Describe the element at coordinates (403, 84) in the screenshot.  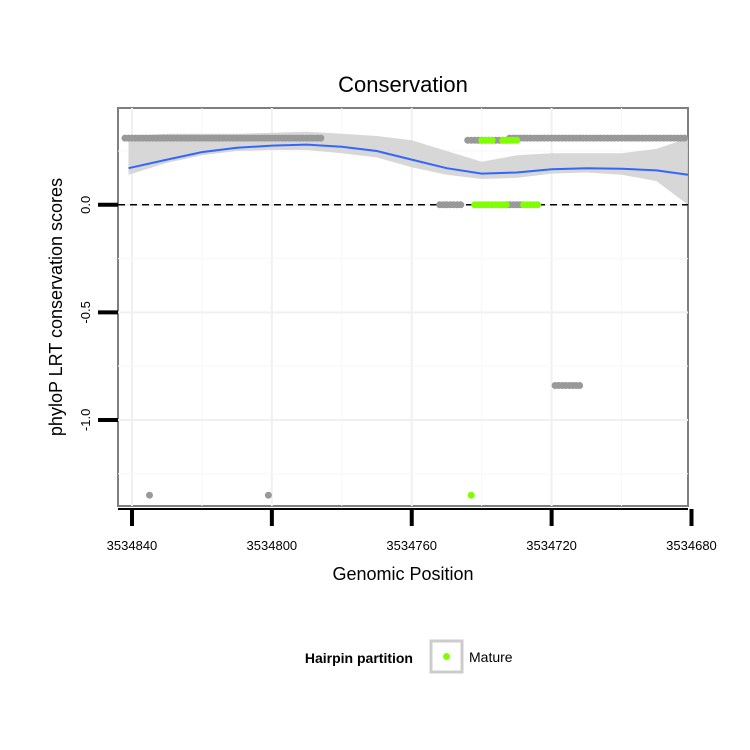
I see `chart-title: Conservation` at that location.